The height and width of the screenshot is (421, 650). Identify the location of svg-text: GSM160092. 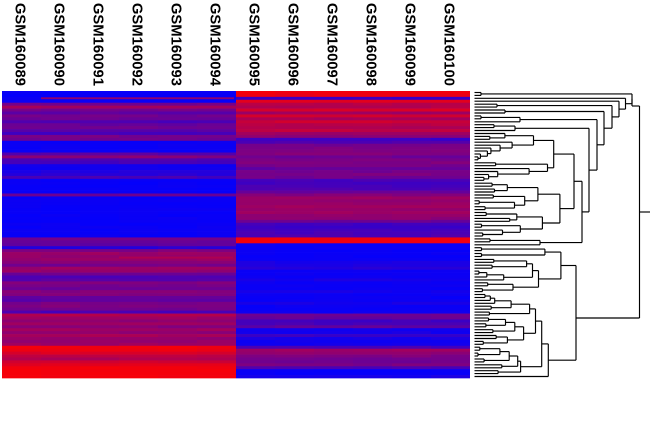
(136, 44).